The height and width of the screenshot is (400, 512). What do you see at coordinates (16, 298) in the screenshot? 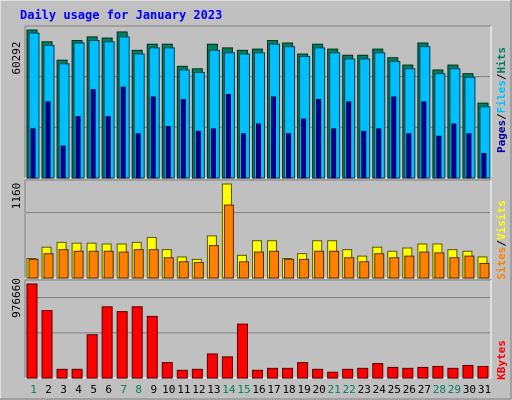
I see `panel3-ymax-label: 976660` at bounding box center [16, 298].